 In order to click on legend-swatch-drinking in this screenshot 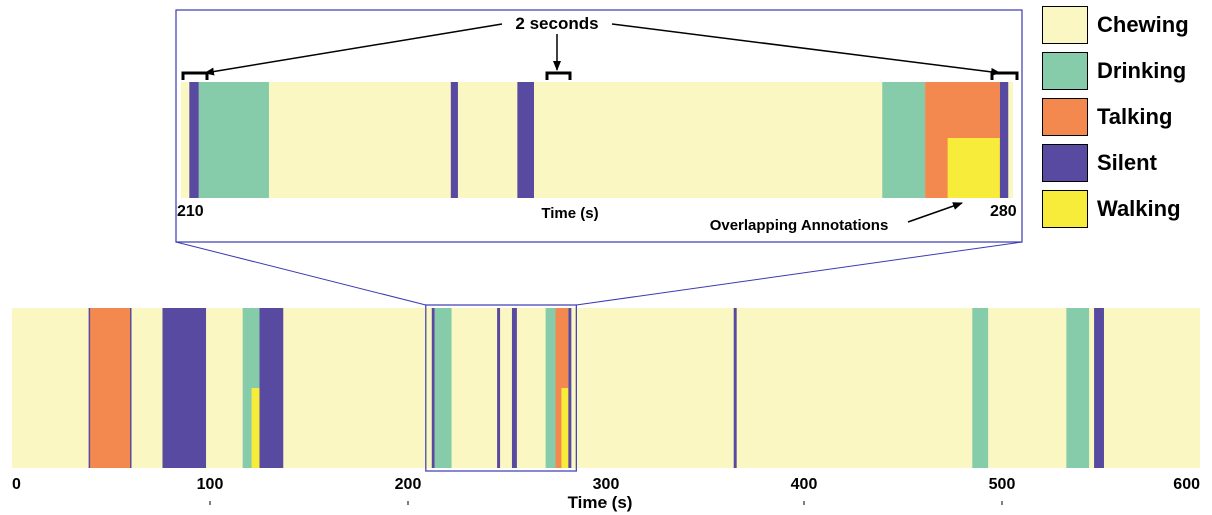, I will do `click(1065, 71)`.